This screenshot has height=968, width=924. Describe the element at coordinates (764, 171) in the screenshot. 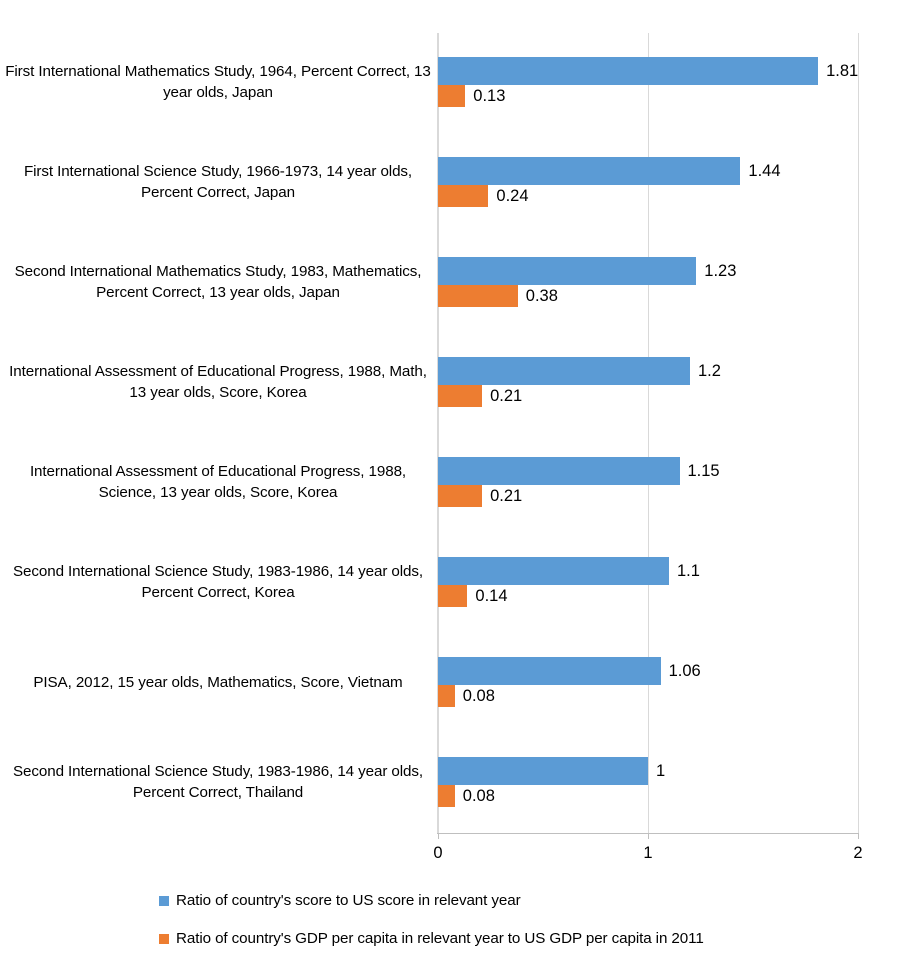

I see `bar-value-label: 1.44` at that location.